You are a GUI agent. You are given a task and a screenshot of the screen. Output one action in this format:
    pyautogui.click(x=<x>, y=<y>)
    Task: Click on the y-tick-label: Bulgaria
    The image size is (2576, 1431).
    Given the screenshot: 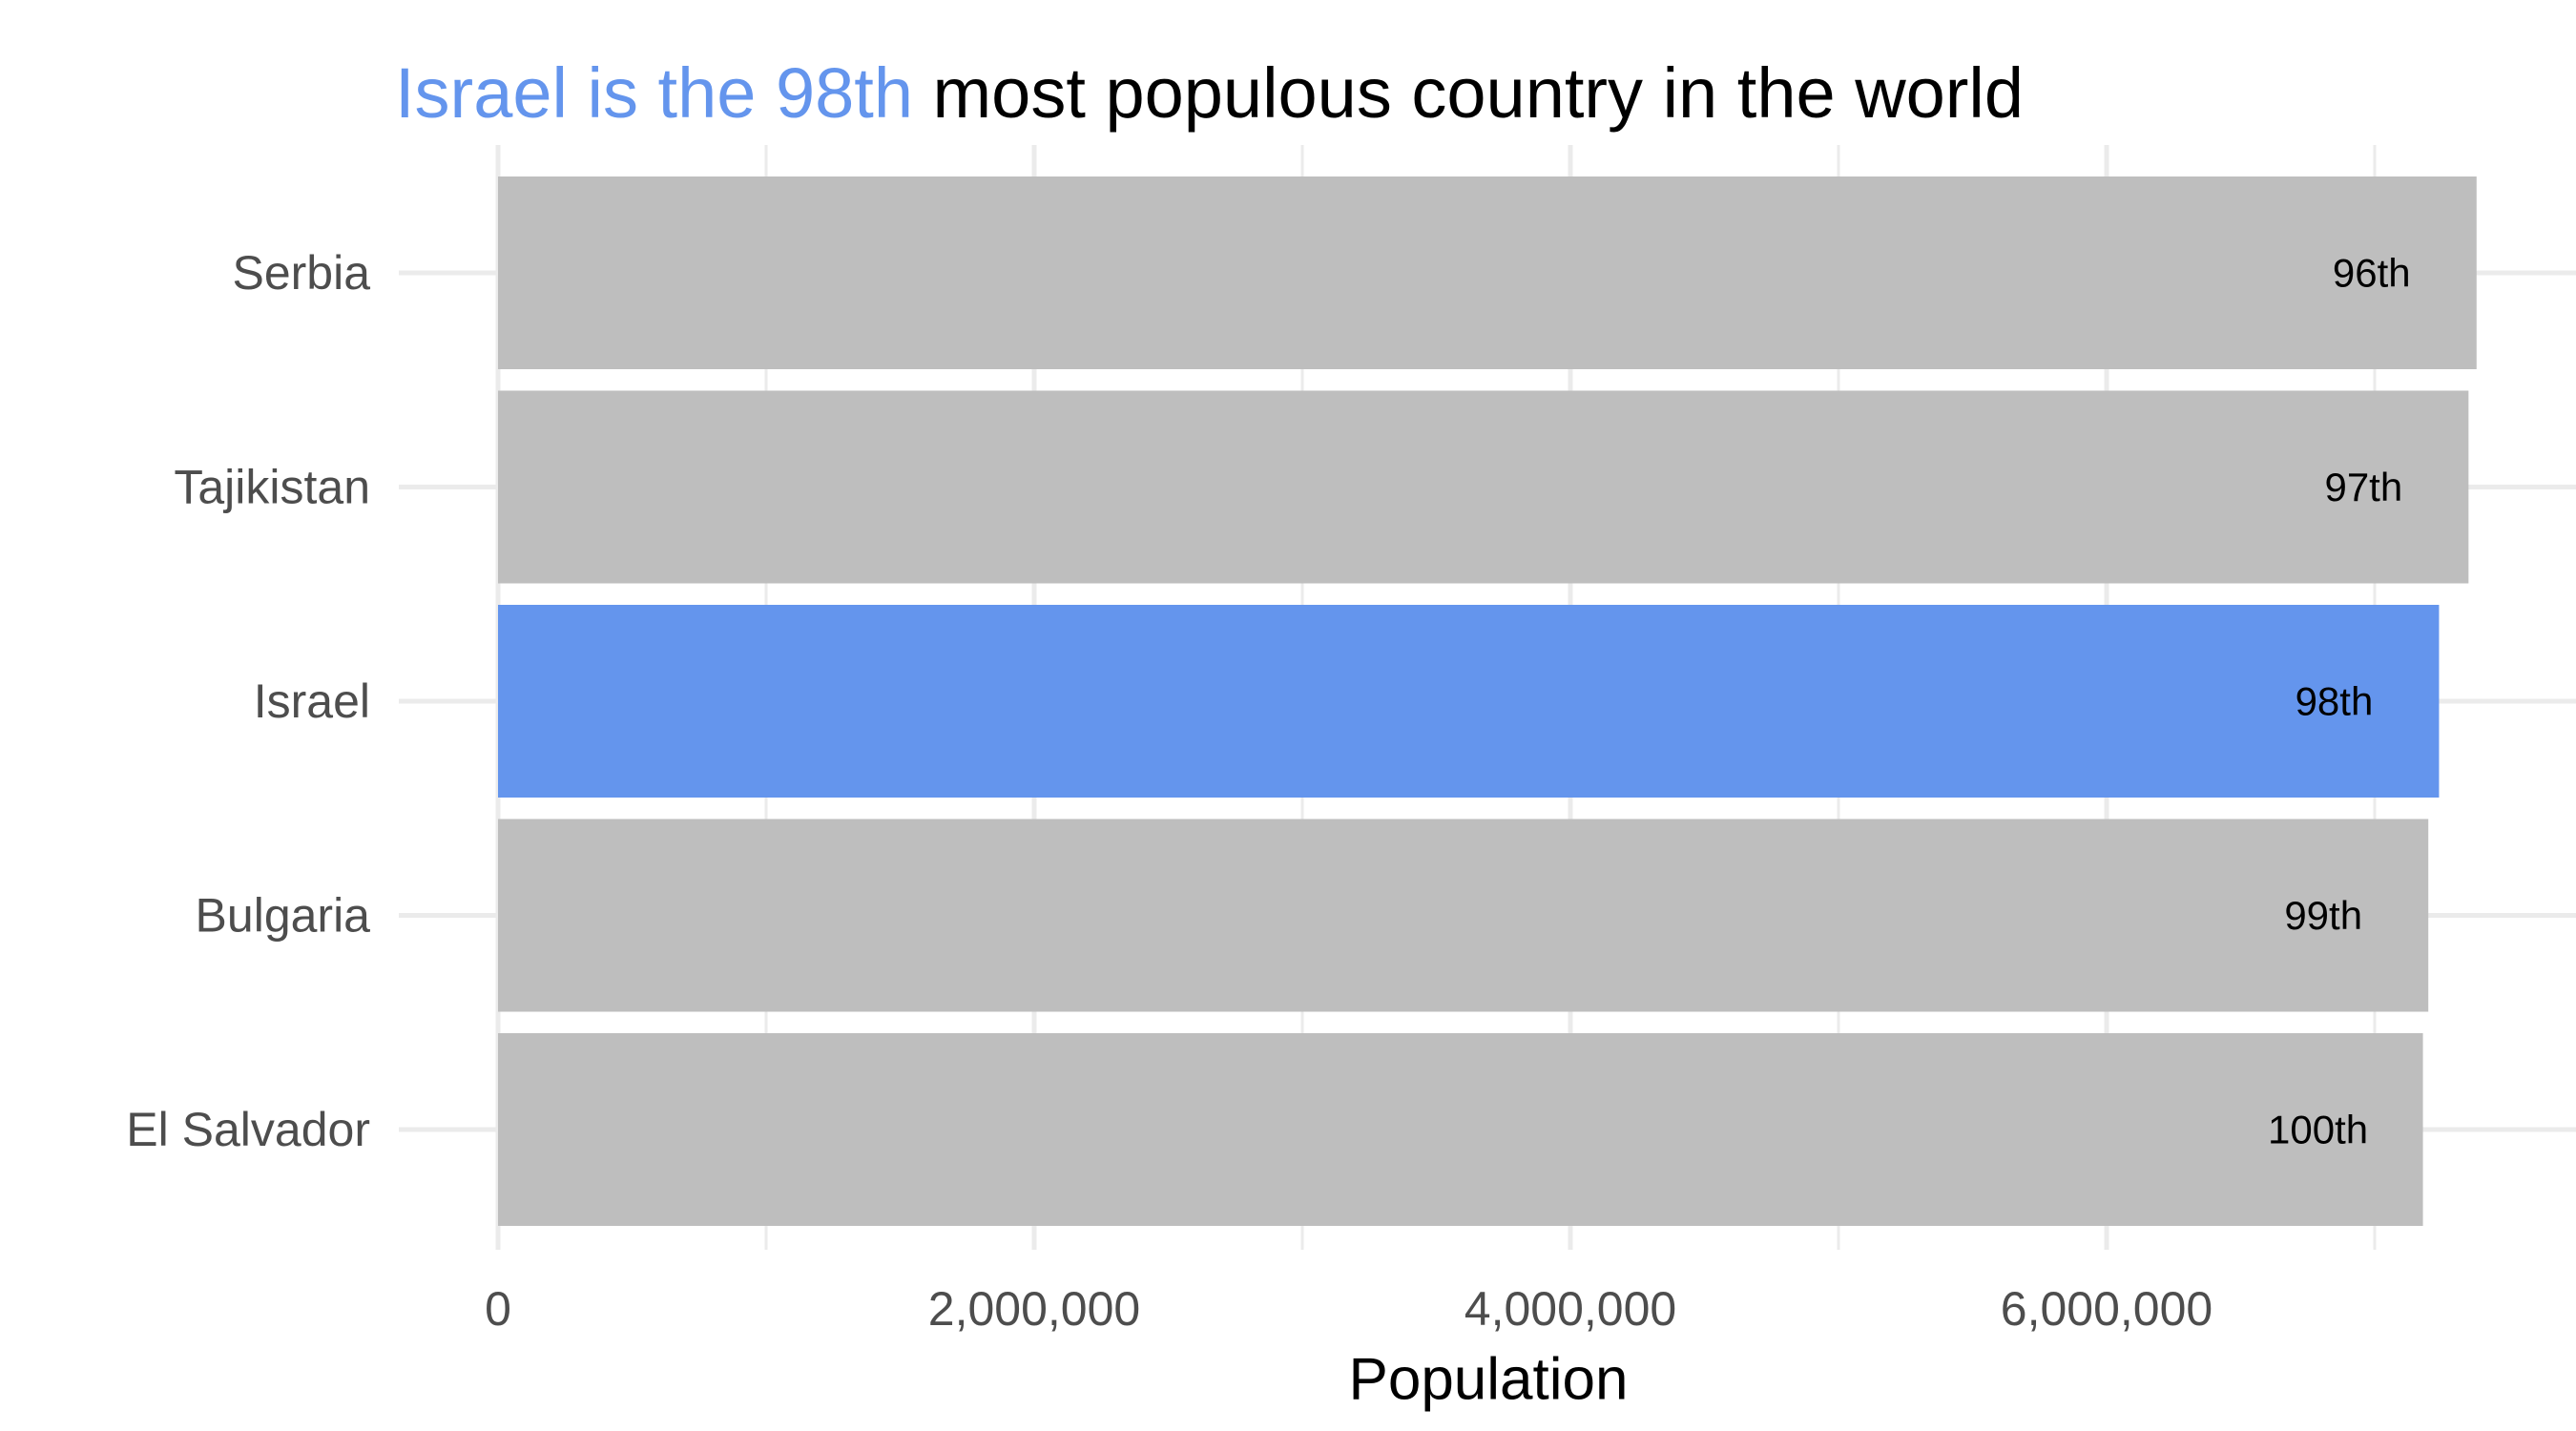 What is the action you would take?
    pyautogui.click(x=283, y=916)
    